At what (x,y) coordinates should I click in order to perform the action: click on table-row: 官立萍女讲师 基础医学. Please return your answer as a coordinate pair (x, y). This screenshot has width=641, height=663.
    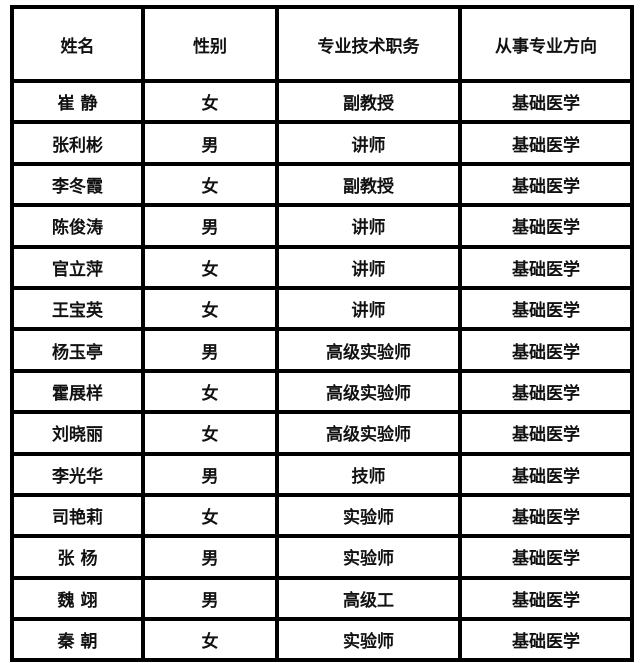
    Looking at the image, I should click on (322, 267).